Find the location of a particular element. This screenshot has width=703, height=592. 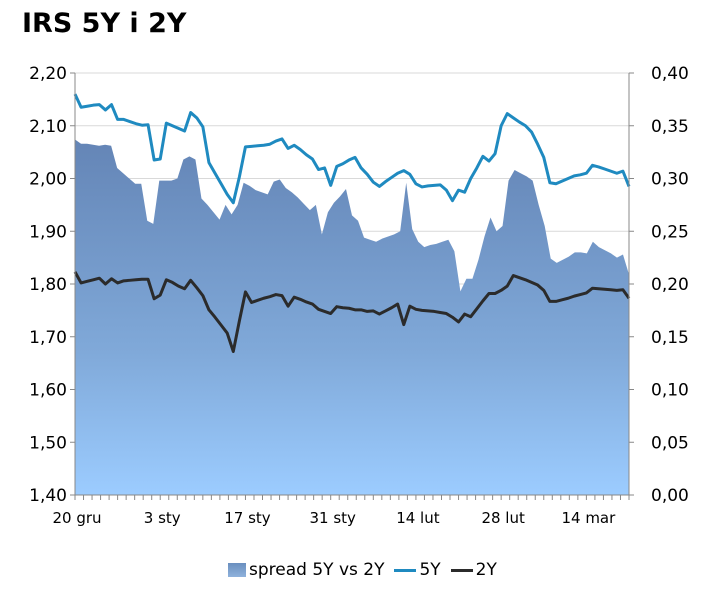

x-tick-label: 17 sty is located at coordinates (247, 518).